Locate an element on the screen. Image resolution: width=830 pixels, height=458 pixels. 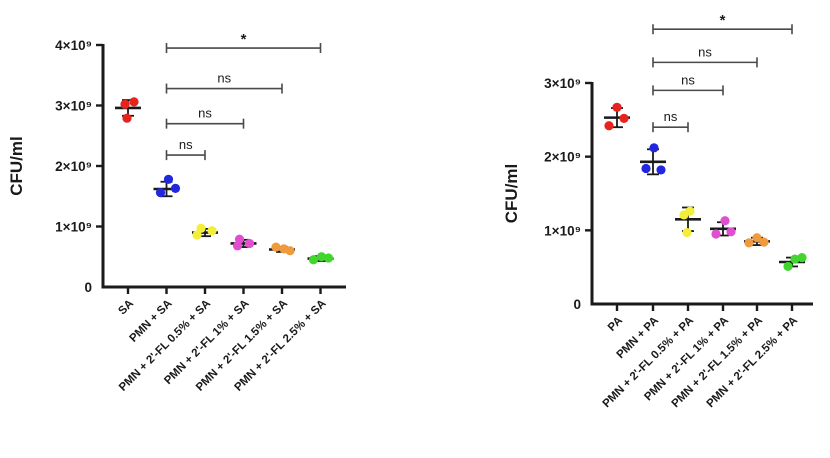
y-tick-label: 4×10⁹ is located at coordinates (73, 45).